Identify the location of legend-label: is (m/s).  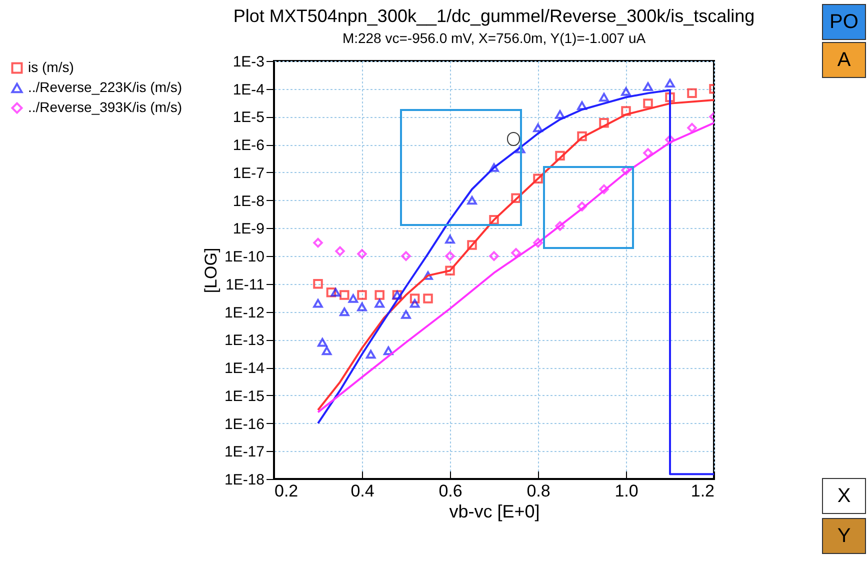
(51, 67).